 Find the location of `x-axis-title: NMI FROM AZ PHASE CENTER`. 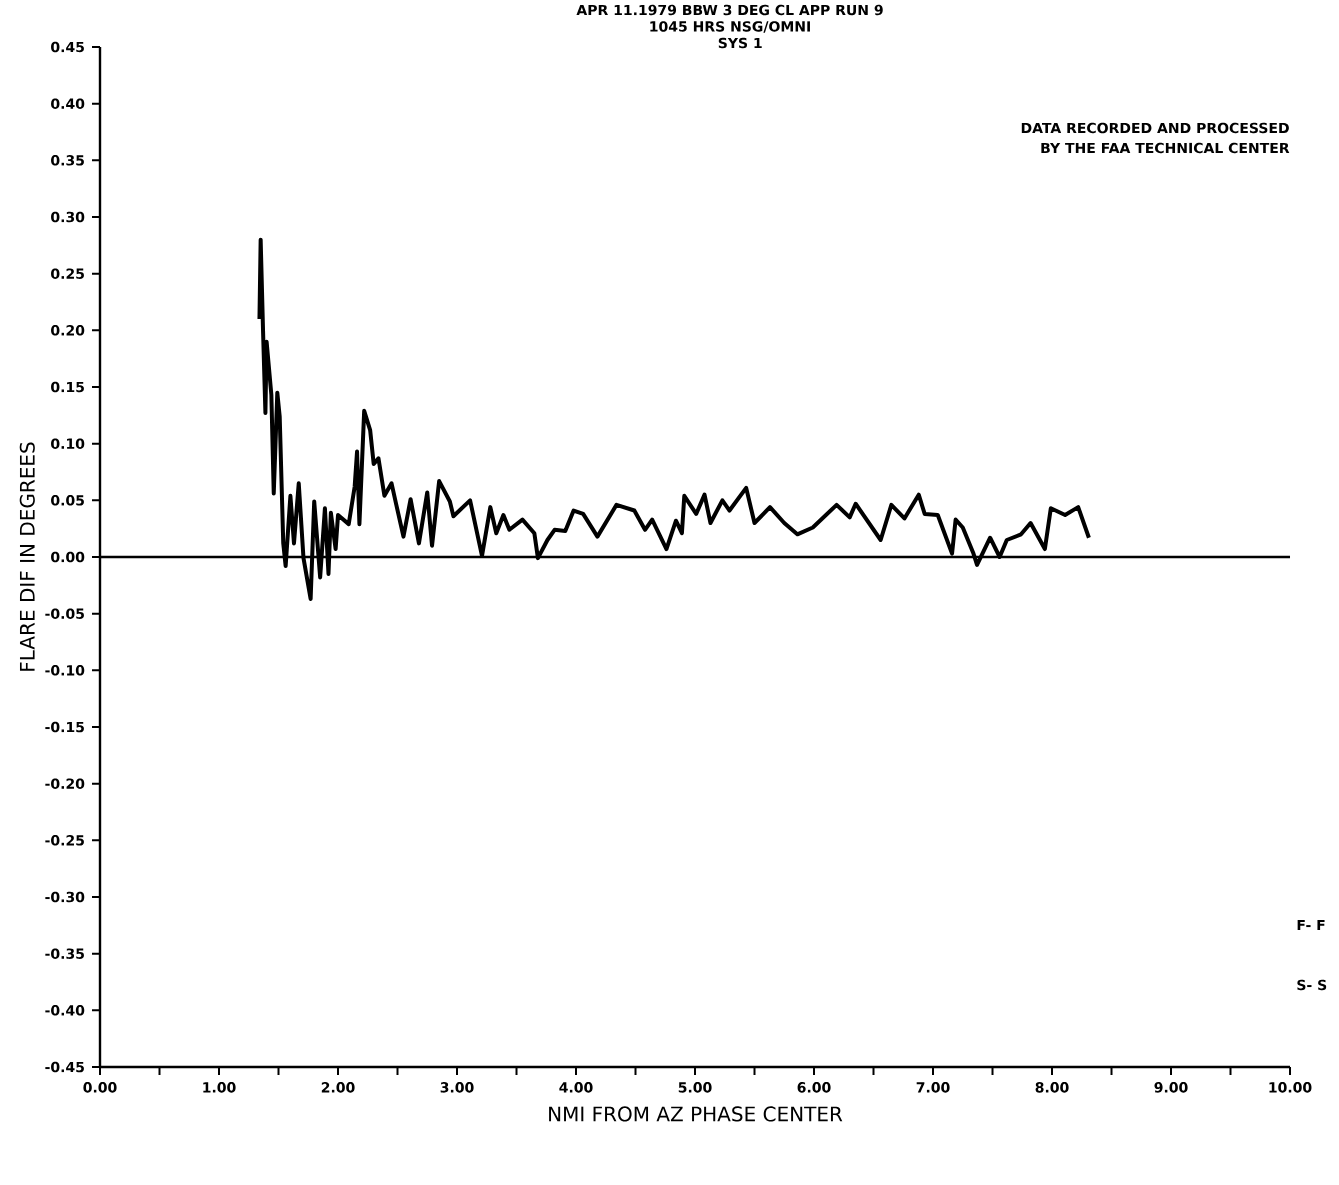

x-axis-title: NMI FROM AZ PHASE CENTER is located at coordinates (696, 1114).